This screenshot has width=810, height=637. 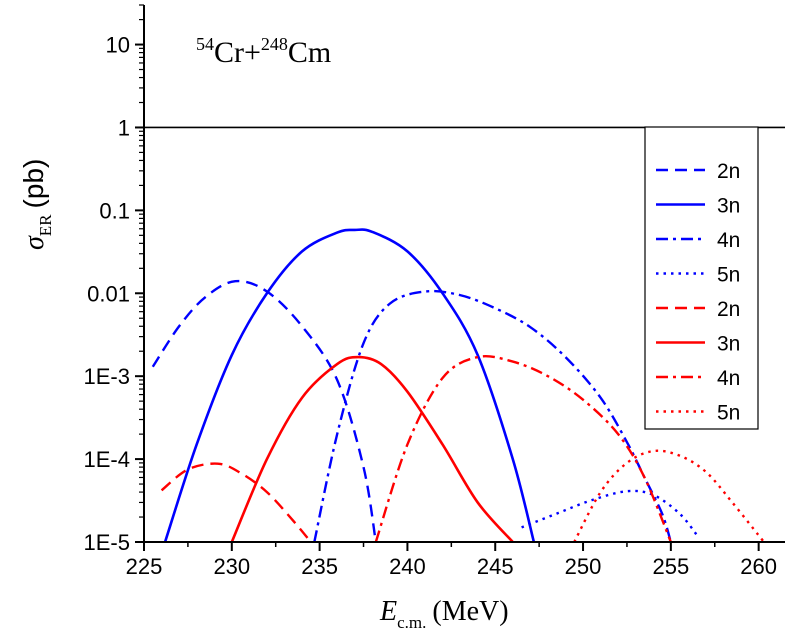 I want to click on legend-label-blue-5n: 5n, so click(x=728, y=275).